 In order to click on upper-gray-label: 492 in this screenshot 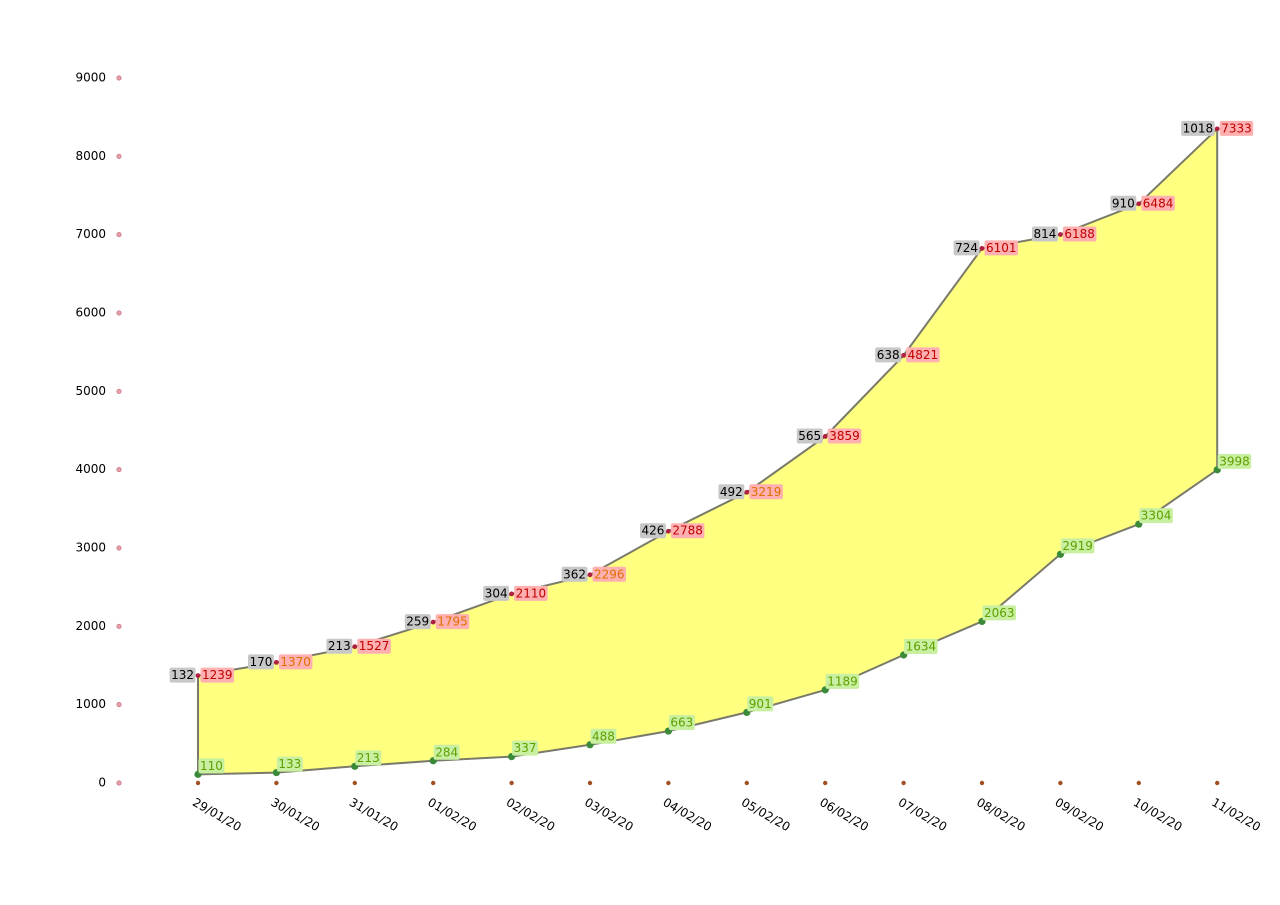, I will do `click(731, 492)`.